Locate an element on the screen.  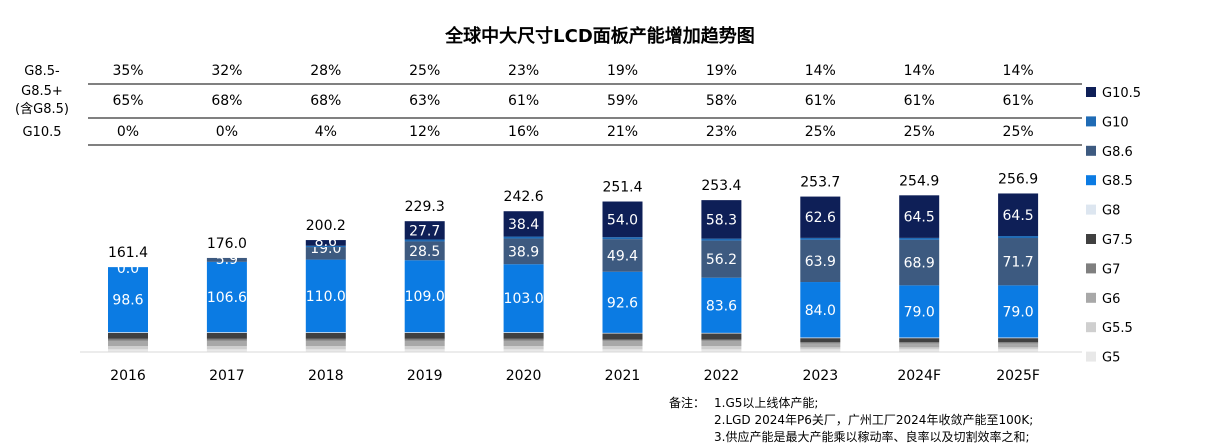
total-label: 256.9 is located at coordinates (1018, 179).